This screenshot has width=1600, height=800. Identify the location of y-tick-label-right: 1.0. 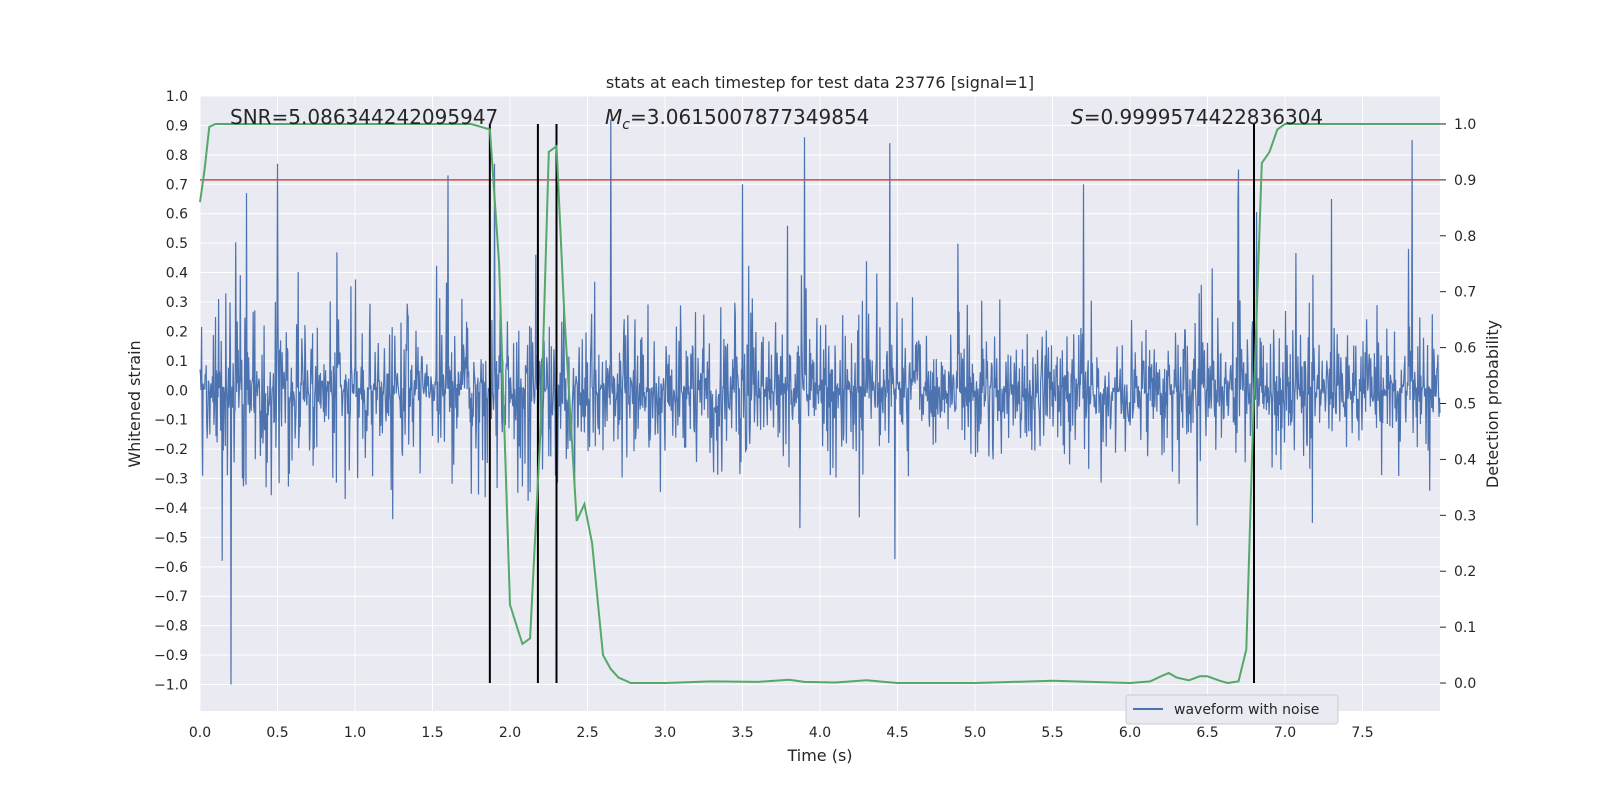
(1465, 125).